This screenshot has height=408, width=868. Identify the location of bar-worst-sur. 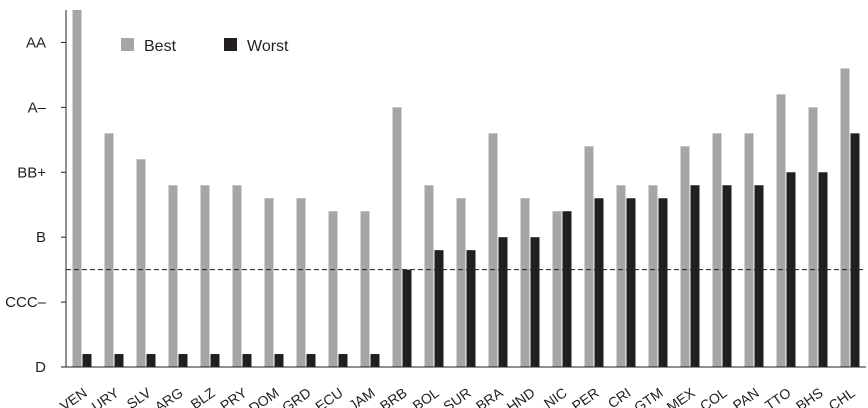
(471, 308).